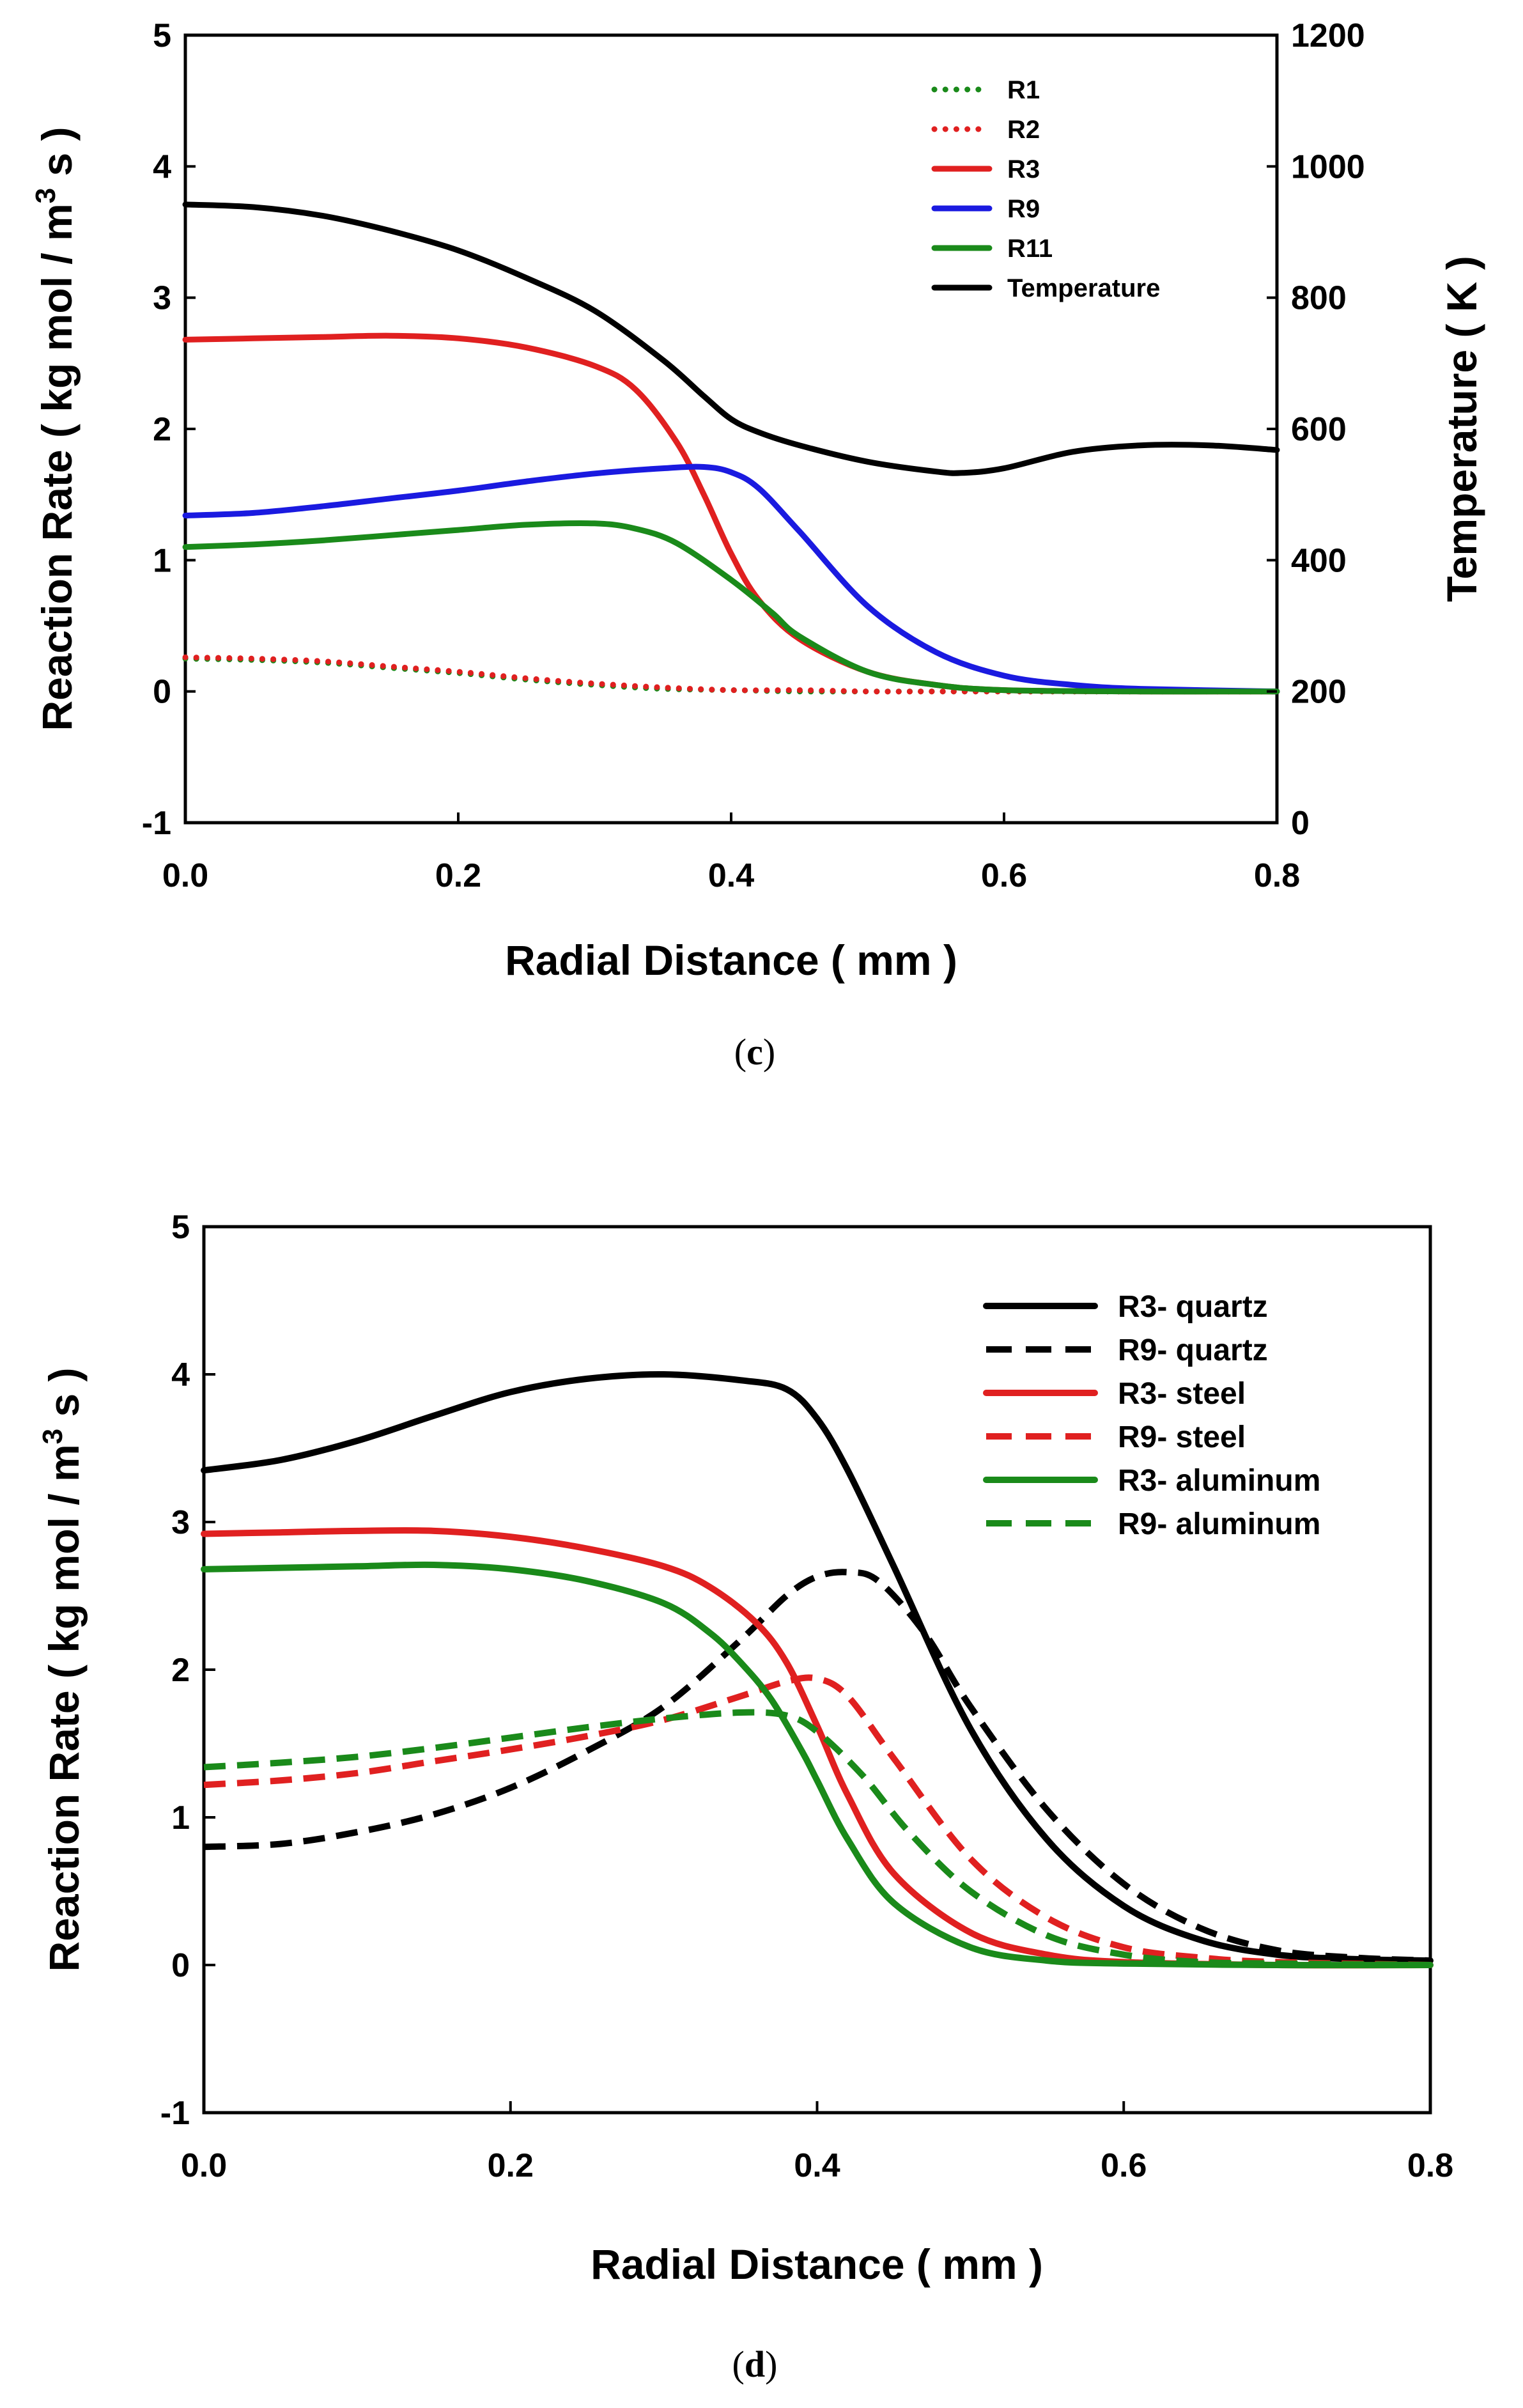  Describe the element at coordinates (1319, 560) in the screenshot. I see `y2-tick-label: 400` at that location.